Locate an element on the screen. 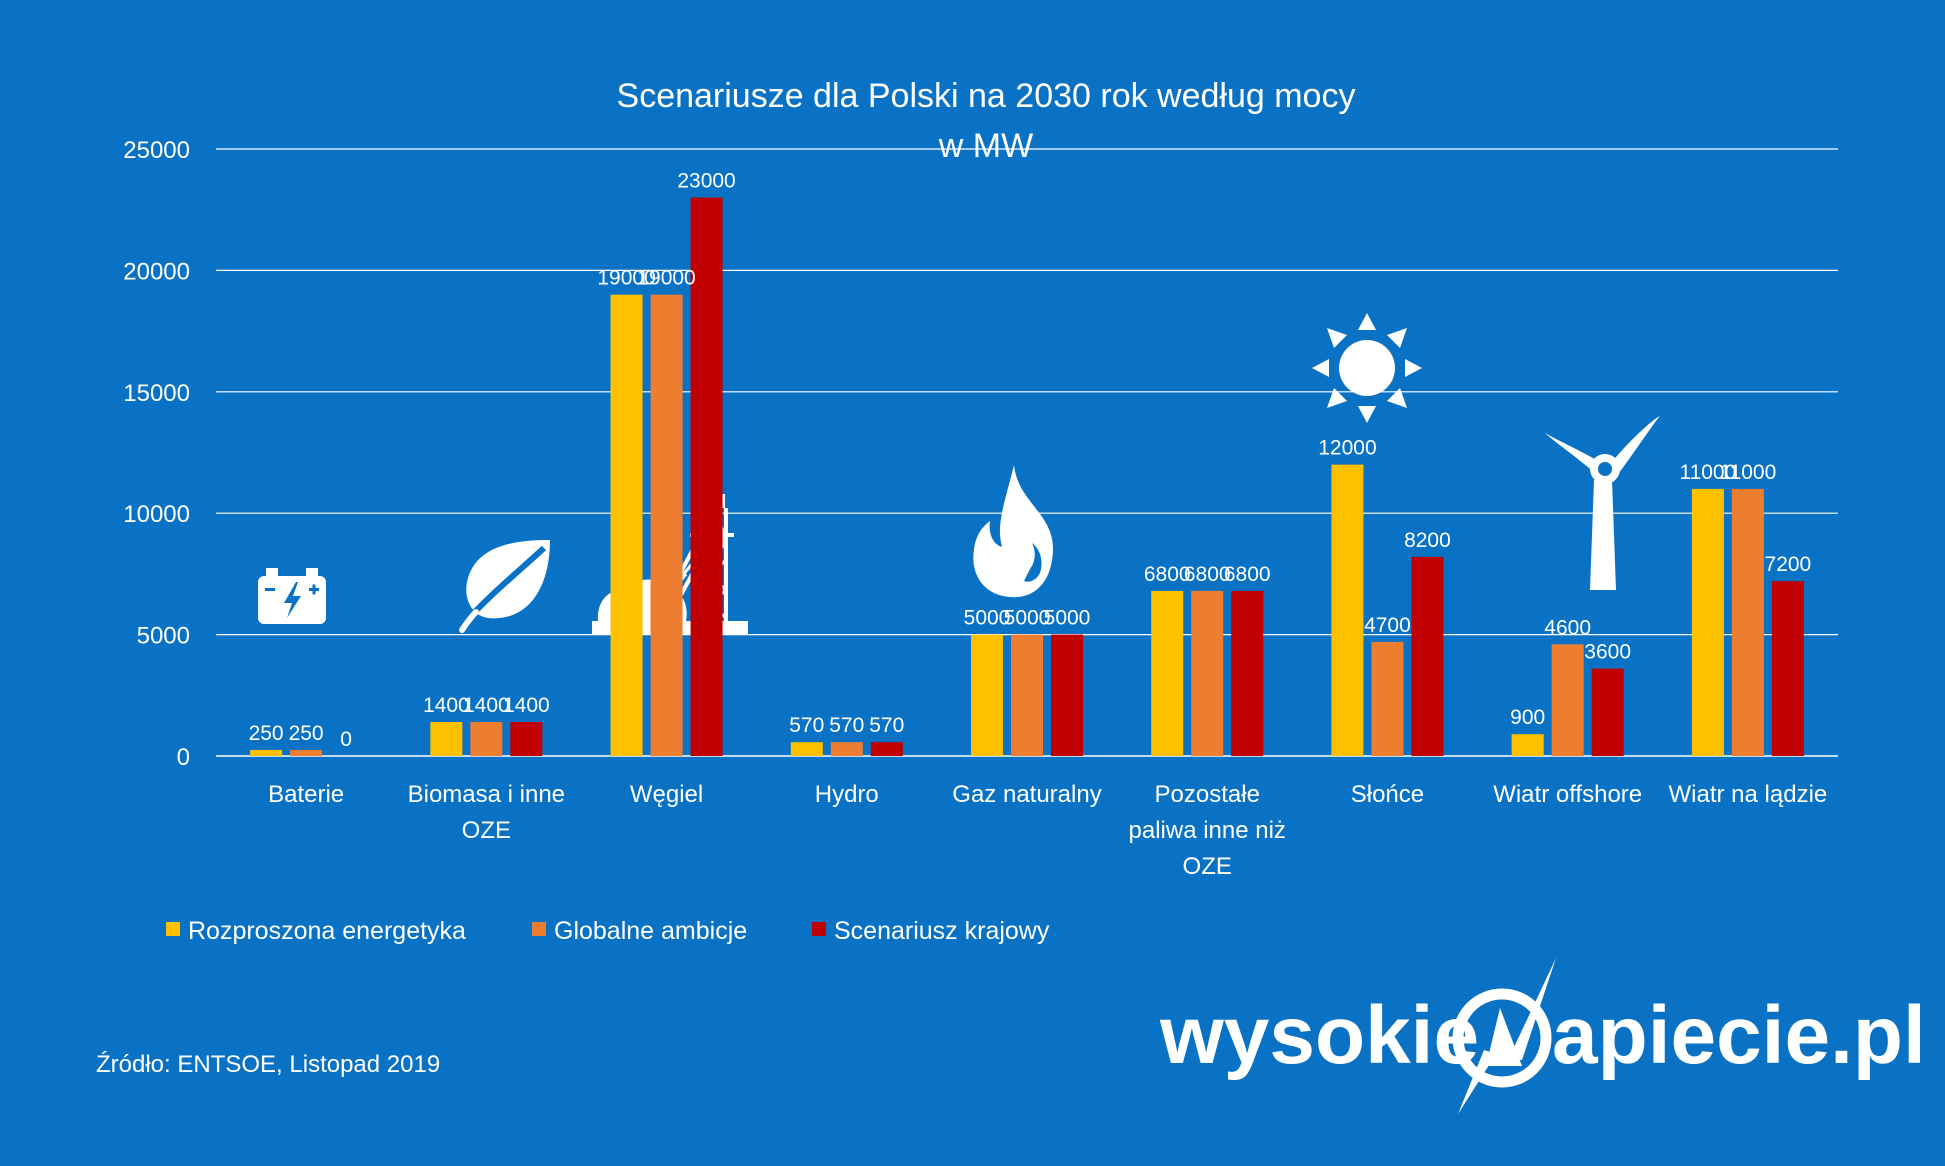 The image size is (1945, 1166). y-tick-label: 5000 is located at coordinates (163, 636).